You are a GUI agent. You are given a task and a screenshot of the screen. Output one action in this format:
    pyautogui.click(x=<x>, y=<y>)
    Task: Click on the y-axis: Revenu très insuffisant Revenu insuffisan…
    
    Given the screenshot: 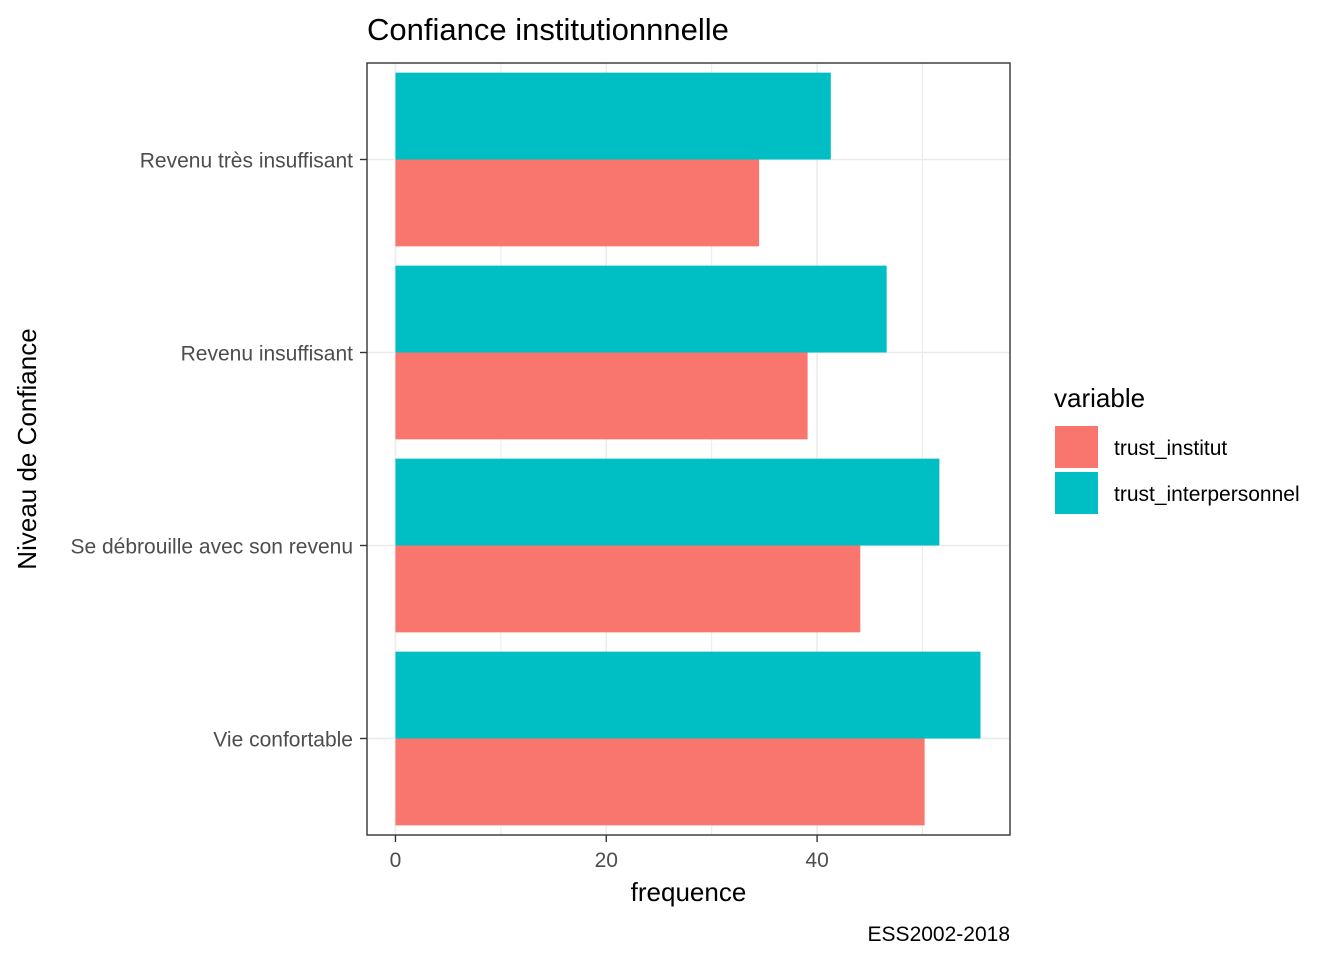 What is the action you would take?
    pyautogui.click(x=218, y=451)
    